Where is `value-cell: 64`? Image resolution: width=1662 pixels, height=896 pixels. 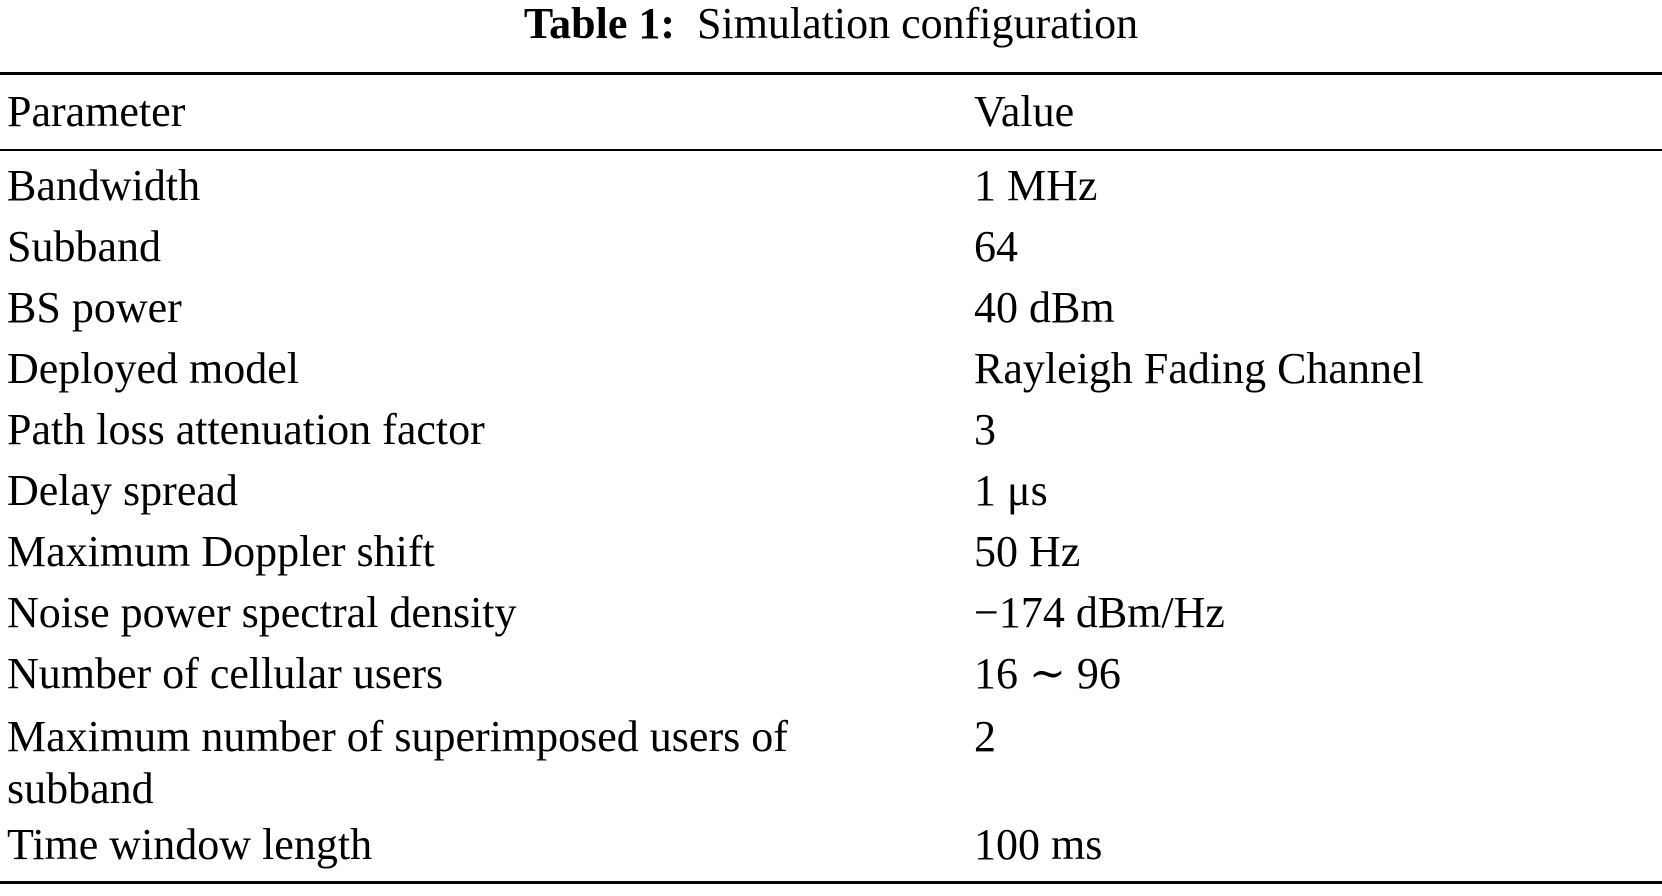
value-cell: 64 is located at coordinates (996, 246).